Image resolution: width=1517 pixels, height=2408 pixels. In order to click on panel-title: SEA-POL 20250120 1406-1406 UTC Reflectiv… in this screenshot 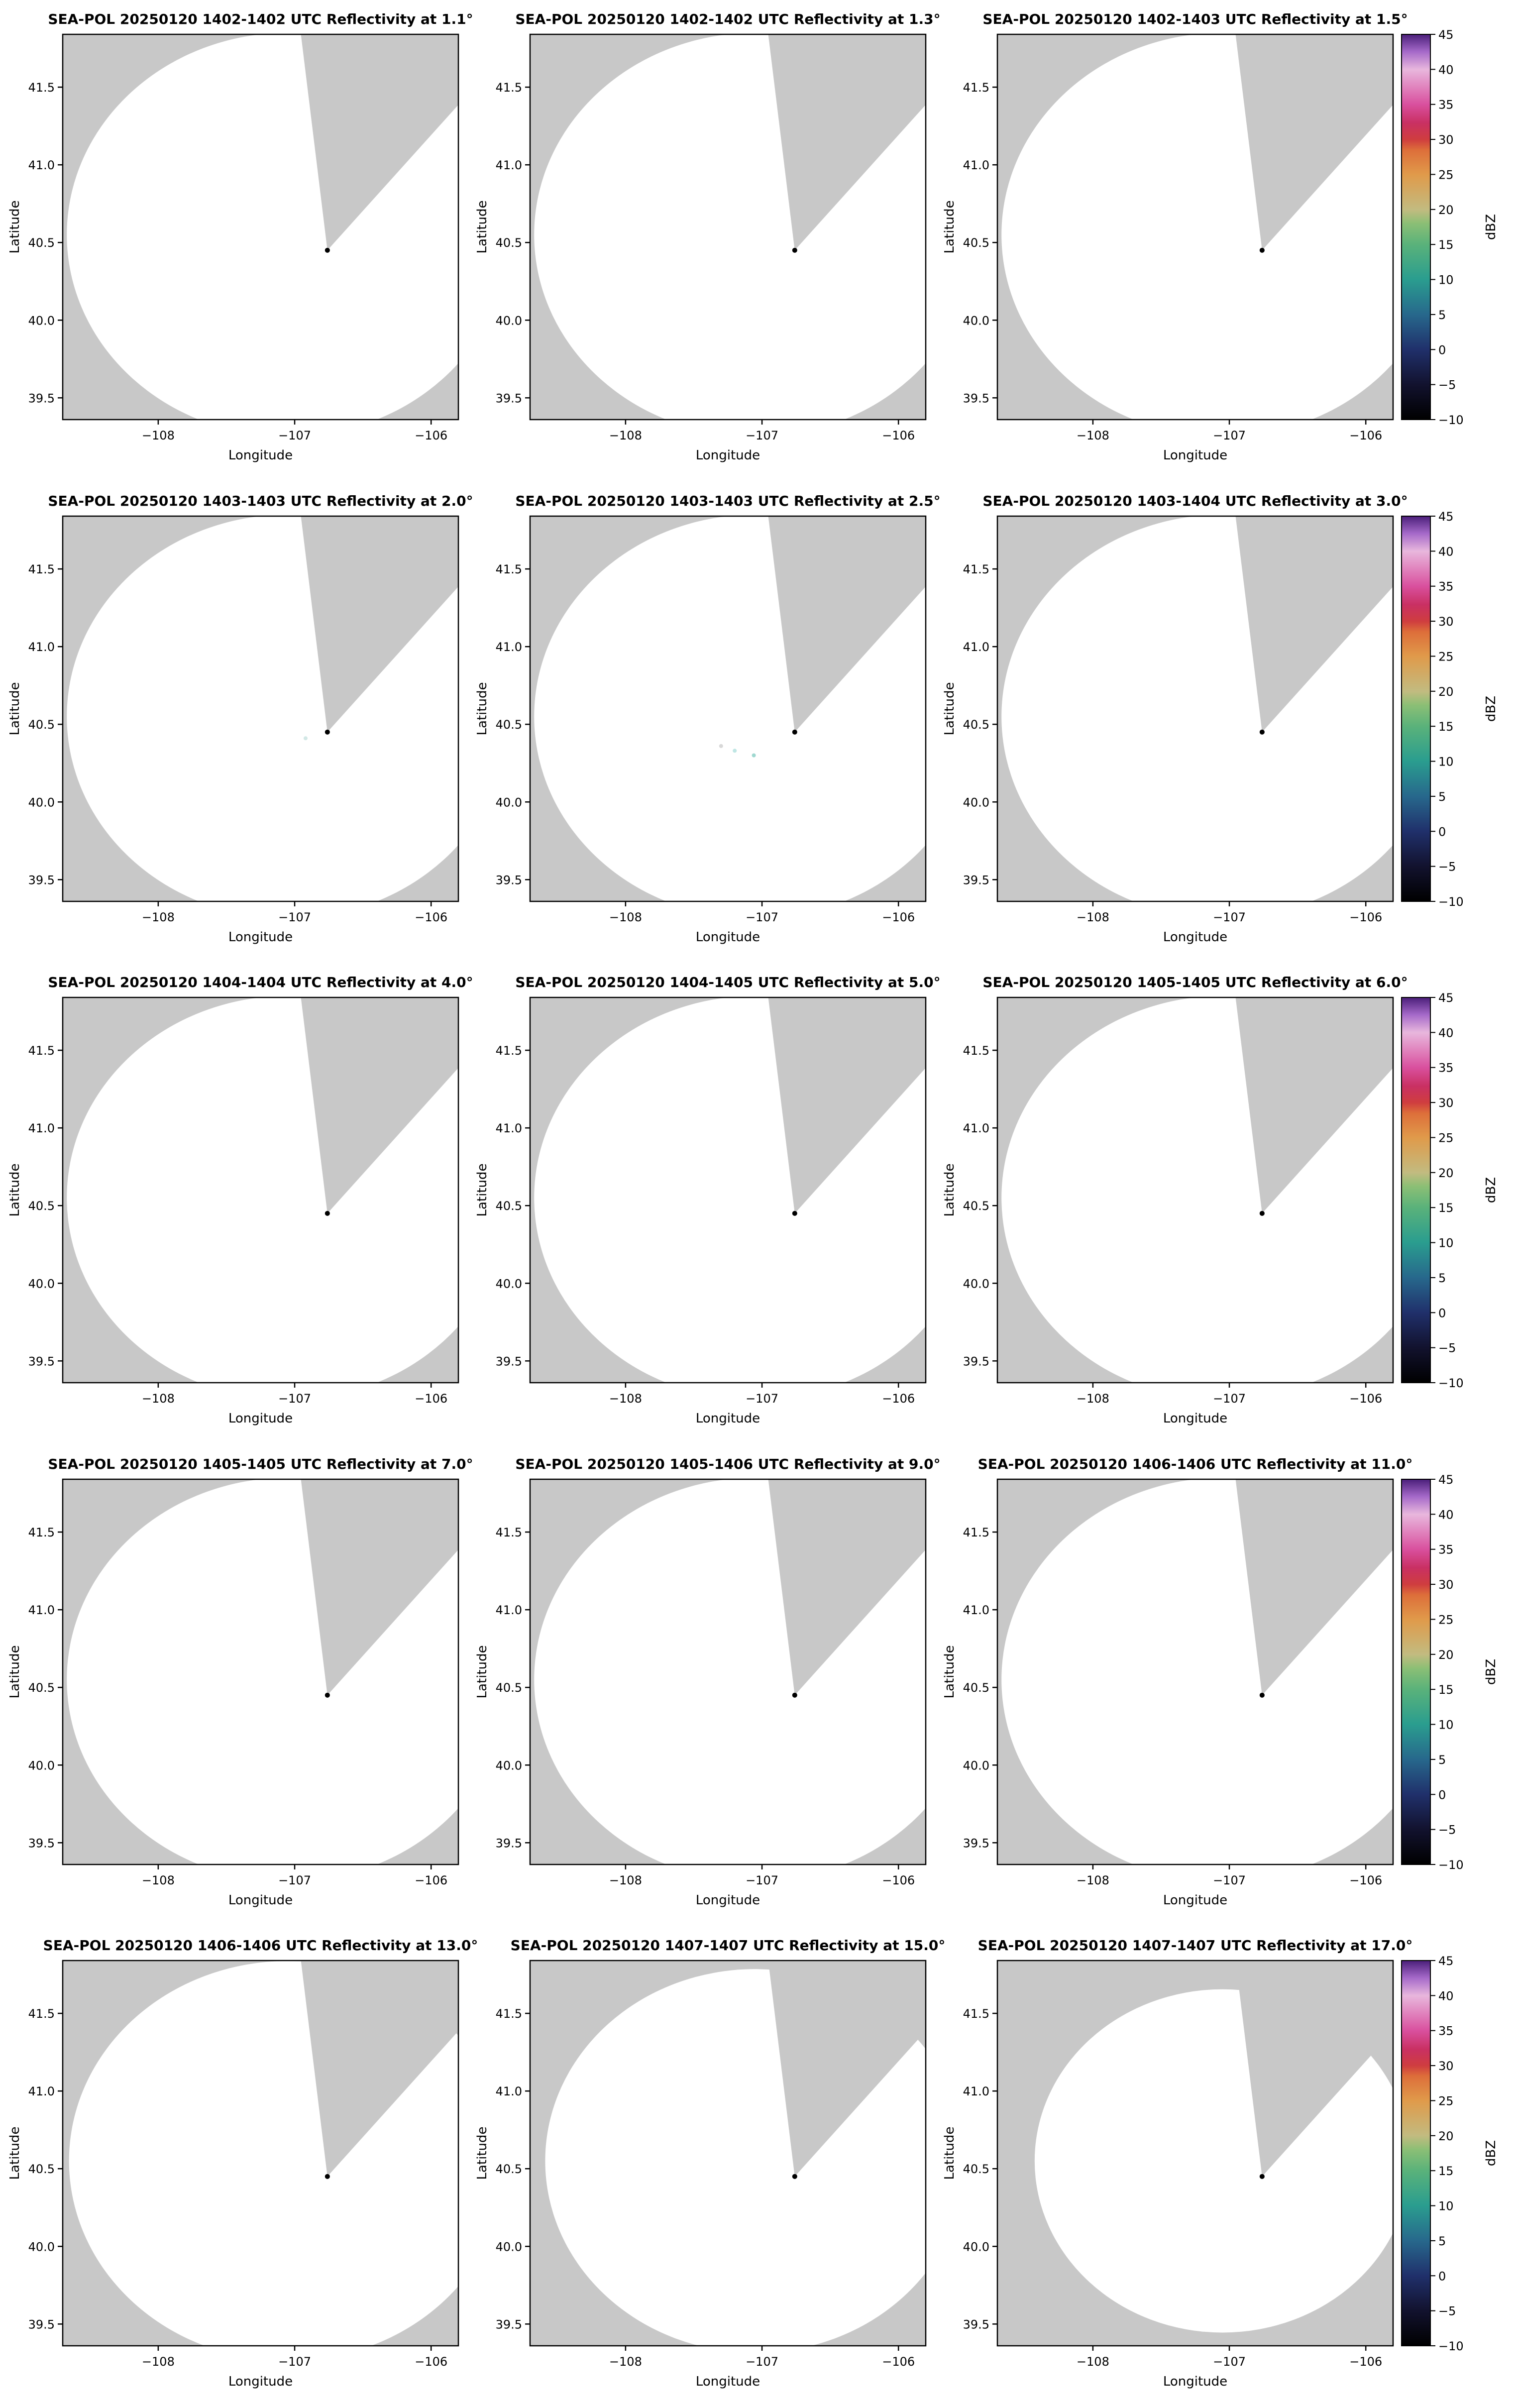, I will do `click(260, 1945)`.